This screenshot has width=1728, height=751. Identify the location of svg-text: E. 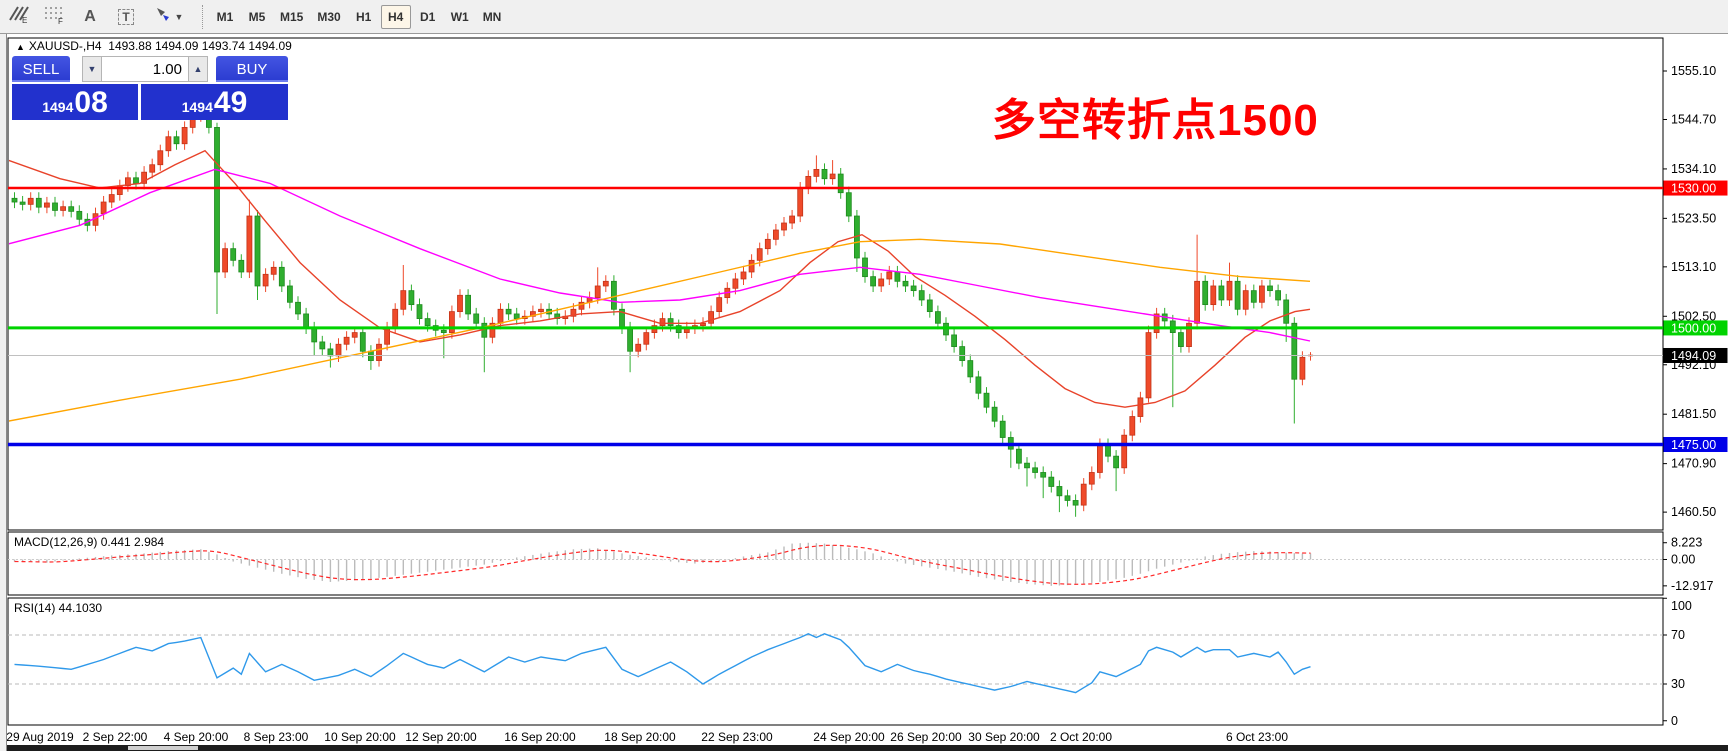
(24, 20).